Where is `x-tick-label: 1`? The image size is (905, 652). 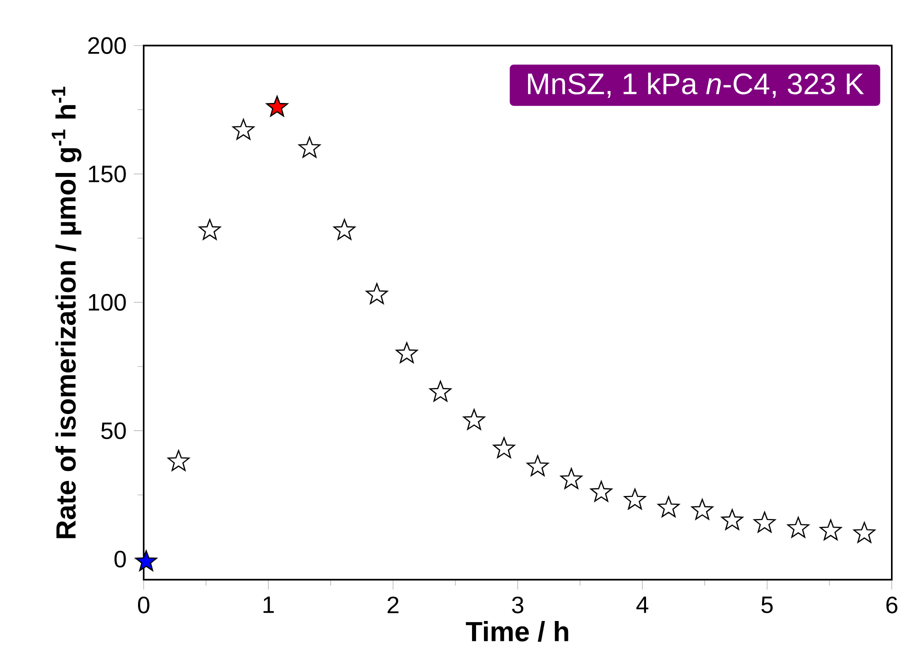
x-tick-label: 1 is located at coordinates (269, 604).